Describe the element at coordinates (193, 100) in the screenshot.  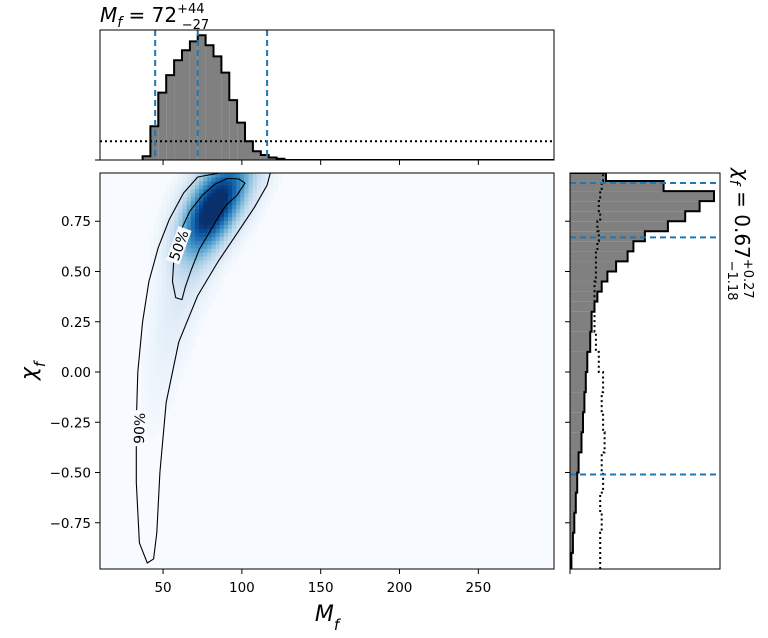
I see `top-histogram-bar` at that location.